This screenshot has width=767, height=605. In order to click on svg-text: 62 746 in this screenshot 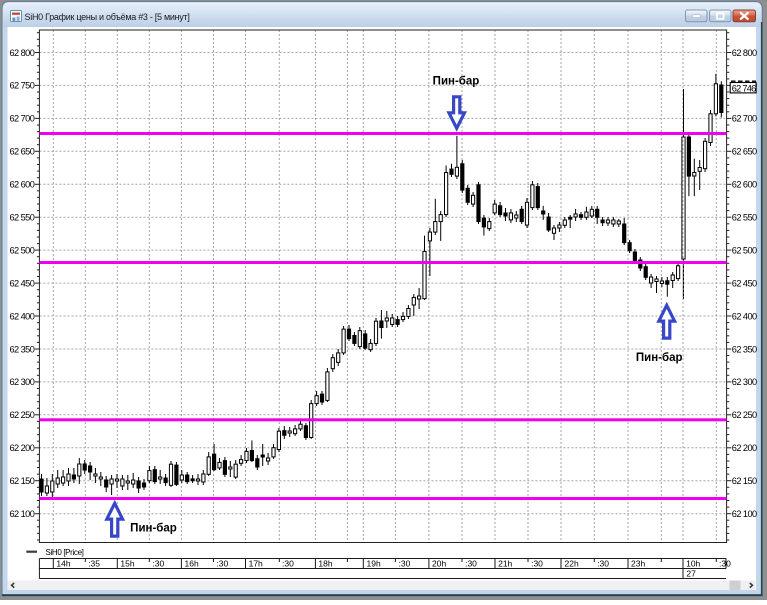, I will do `click(744, 88)`.